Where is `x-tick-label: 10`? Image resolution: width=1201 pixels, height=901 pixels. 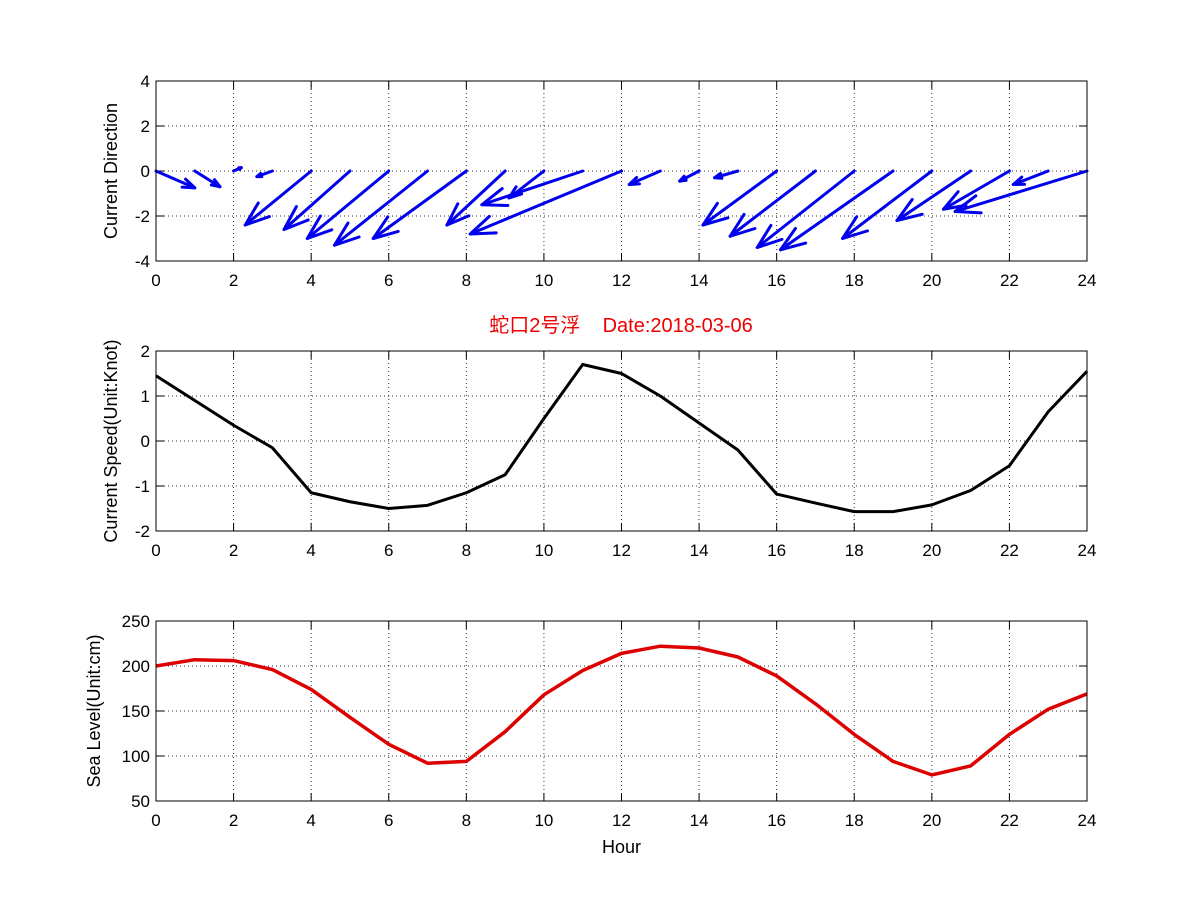 x-tick-label: 10 is located at coordinates (543, 550).